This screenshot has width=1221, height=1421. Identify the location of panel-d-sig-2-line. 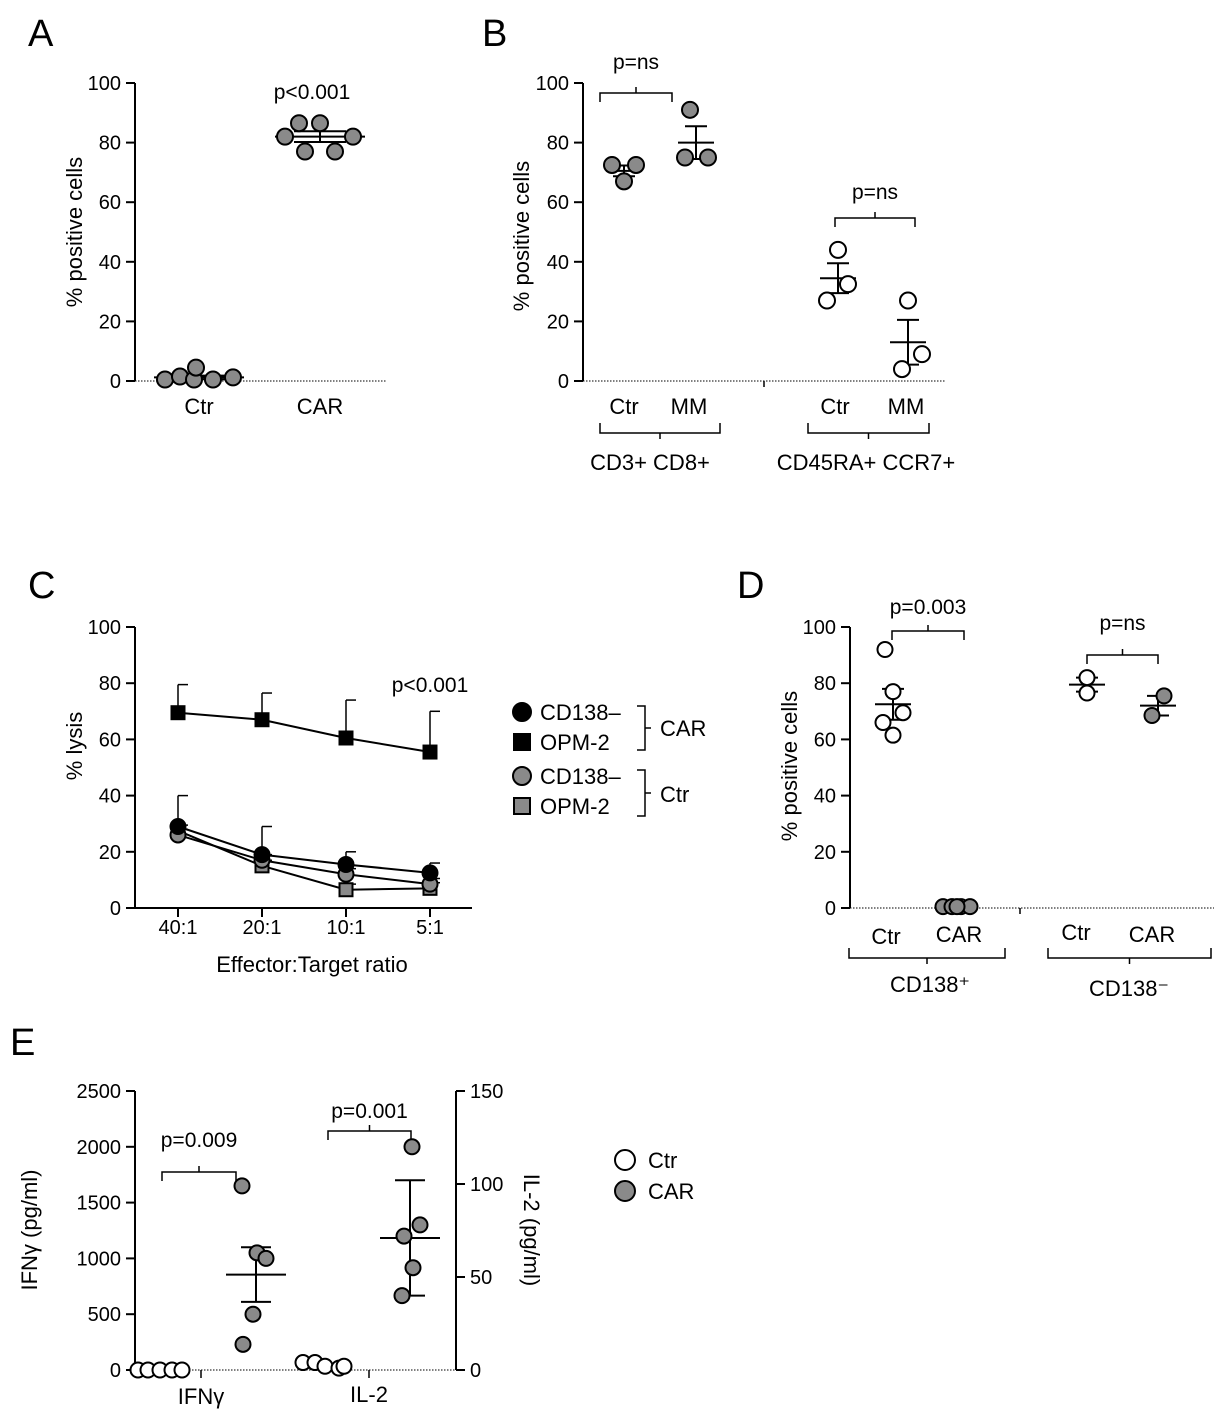
(1122, 656).